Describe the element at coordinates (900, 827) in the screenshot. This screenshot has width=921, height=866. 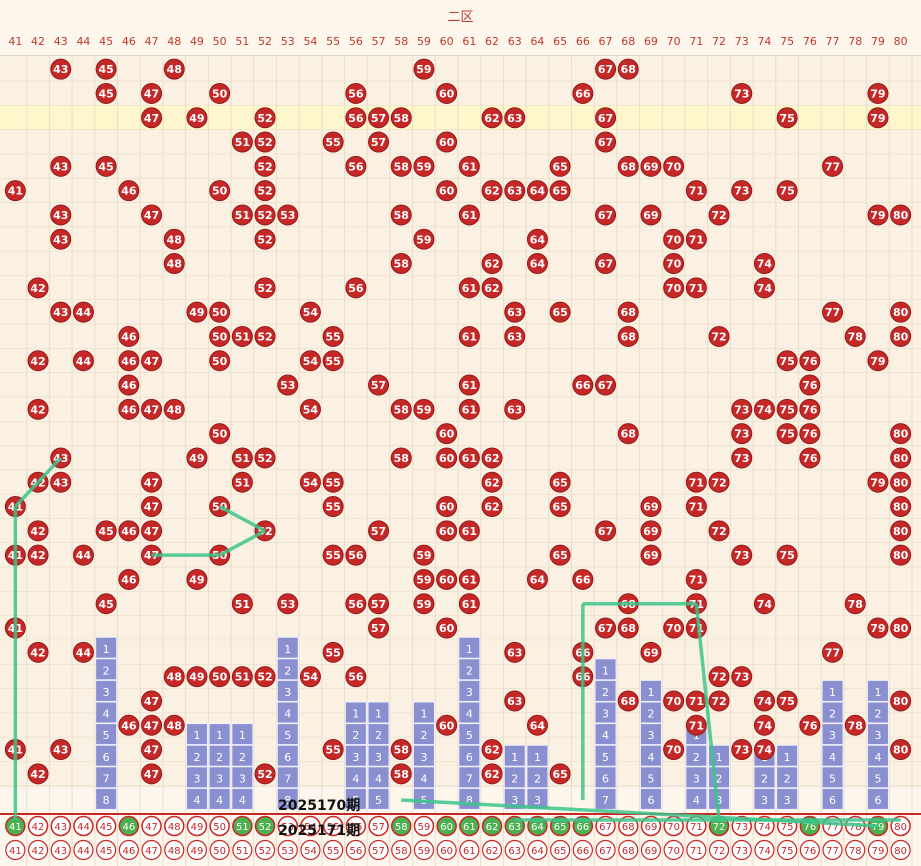
I see `period-170-label: 80` at that location.